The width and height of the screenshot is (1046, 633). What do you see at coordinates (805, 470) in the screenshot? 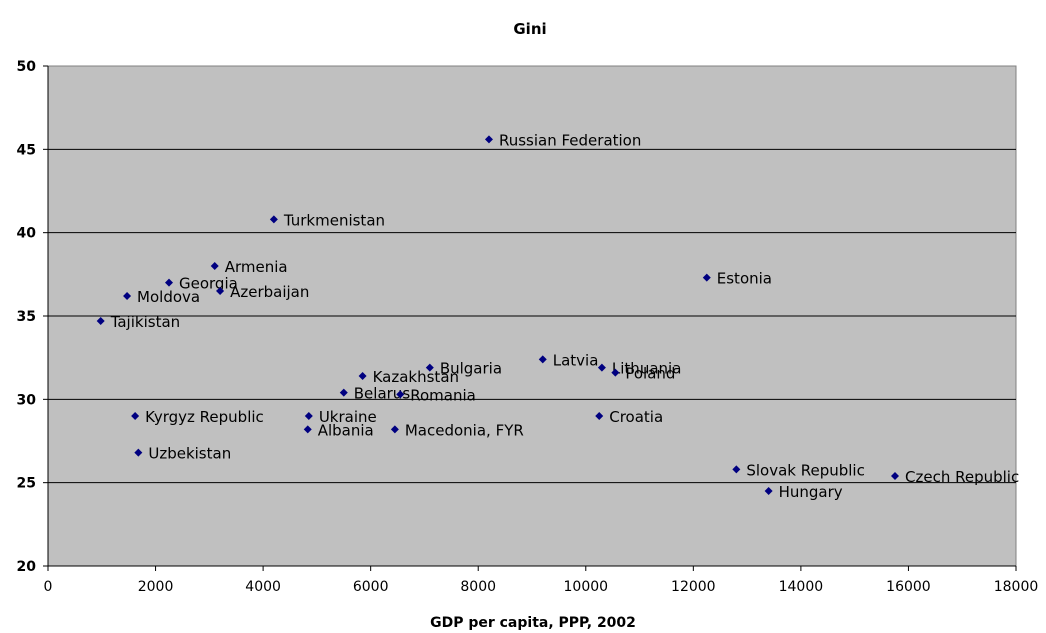
I see `data-point-label: Slovak Republic` at bounding box center [805, 470].